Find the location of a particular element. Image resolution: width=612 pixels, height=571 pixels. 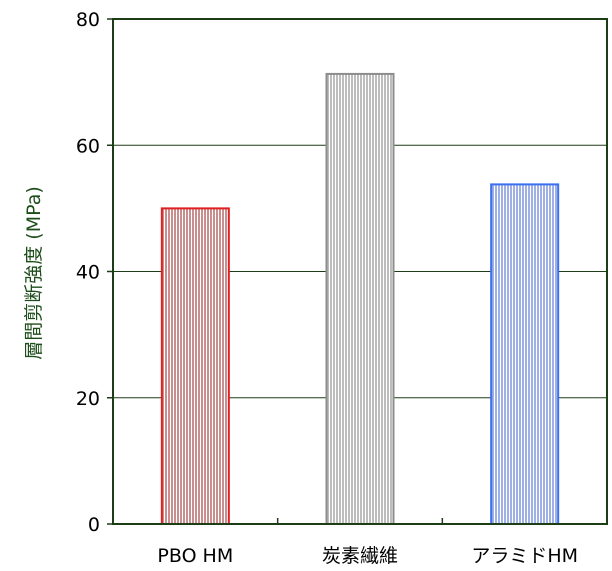

y-tick-label: 20 is located at coordinates (88, 399).